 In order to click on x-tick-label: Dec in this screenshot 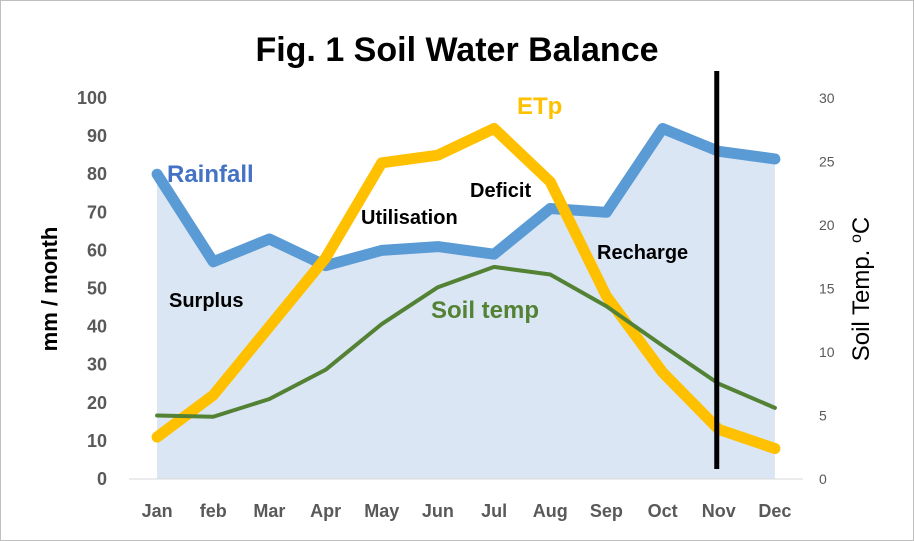, I will do `click(774, 511)`.